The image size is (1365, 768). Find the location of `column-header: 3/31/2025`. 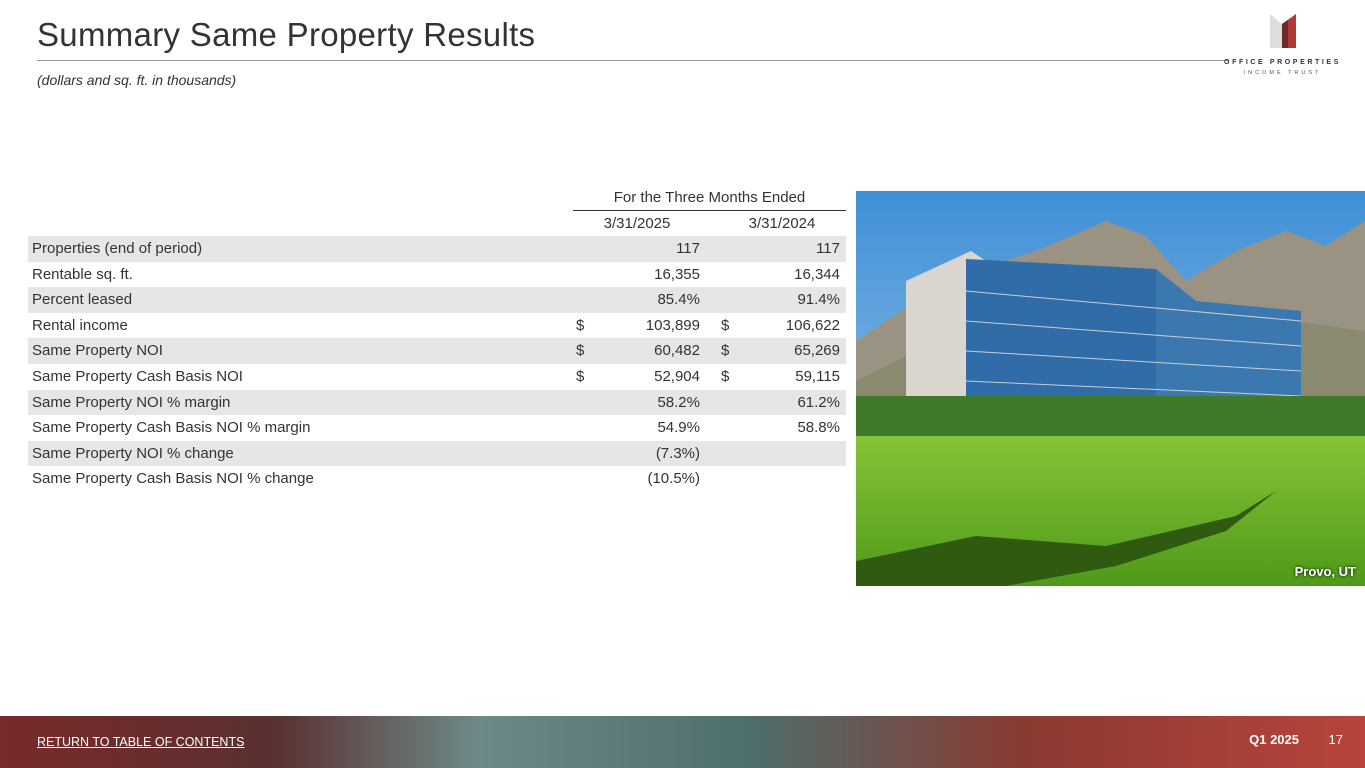

column-header: 3/31/2025 is located at coordinates (637, 226).